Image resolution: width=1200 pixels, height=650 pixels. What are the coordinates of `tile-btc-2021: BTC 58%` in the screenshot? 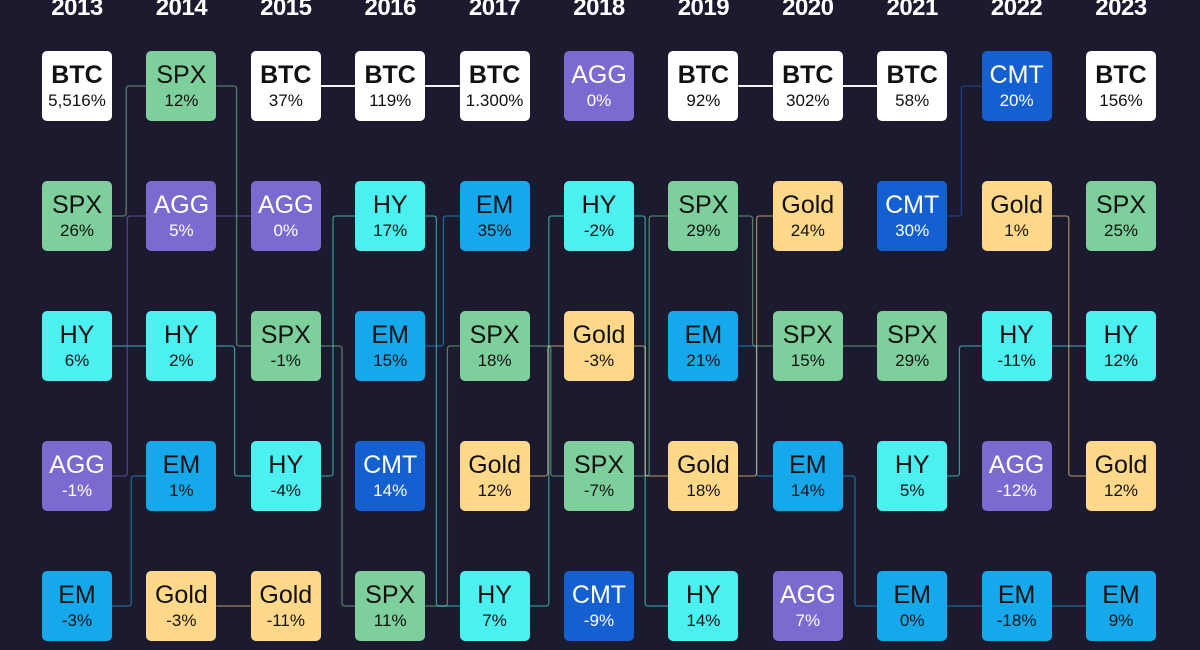 It's located at (912, 86).